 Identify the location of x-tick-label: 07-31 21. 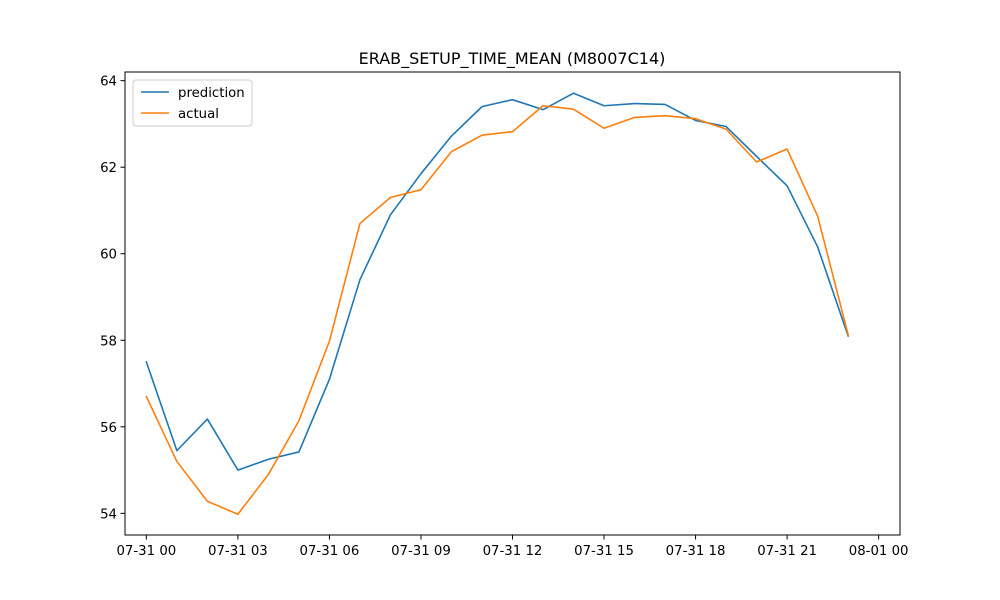
(787, 551).